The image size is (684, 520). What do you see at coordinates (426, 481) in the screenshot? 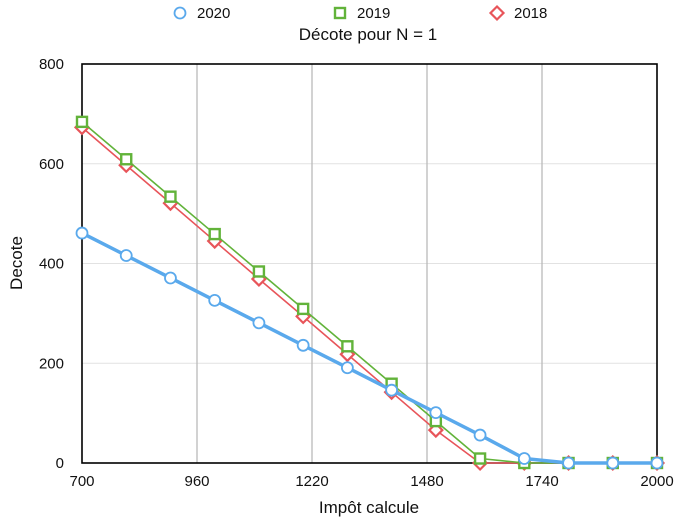
I see `x-tick-label: 1480` at bounding box center [426, 481].